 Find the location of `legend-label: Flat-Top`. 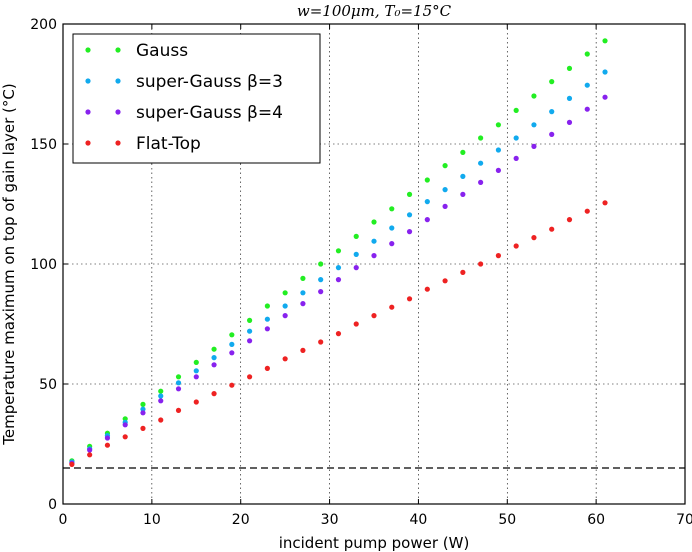

legend-label: Flat-Top is located at coordinates (168, 144).